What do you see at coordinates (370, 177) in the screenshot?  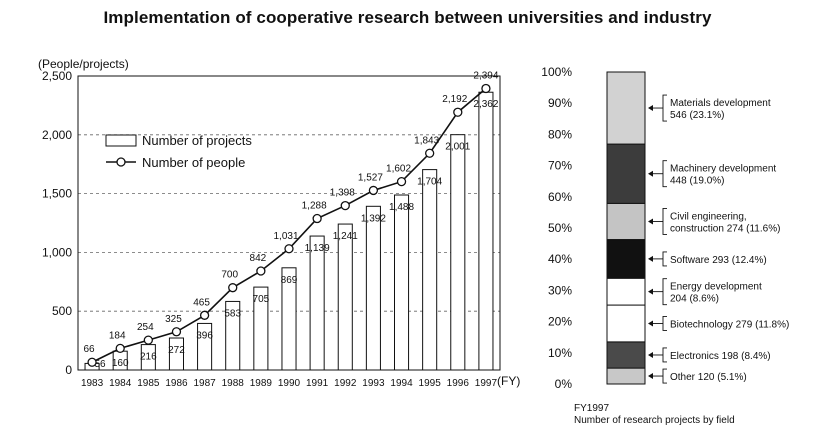 I see `line-value-label: 1,527` at bounding box center [370, 177].